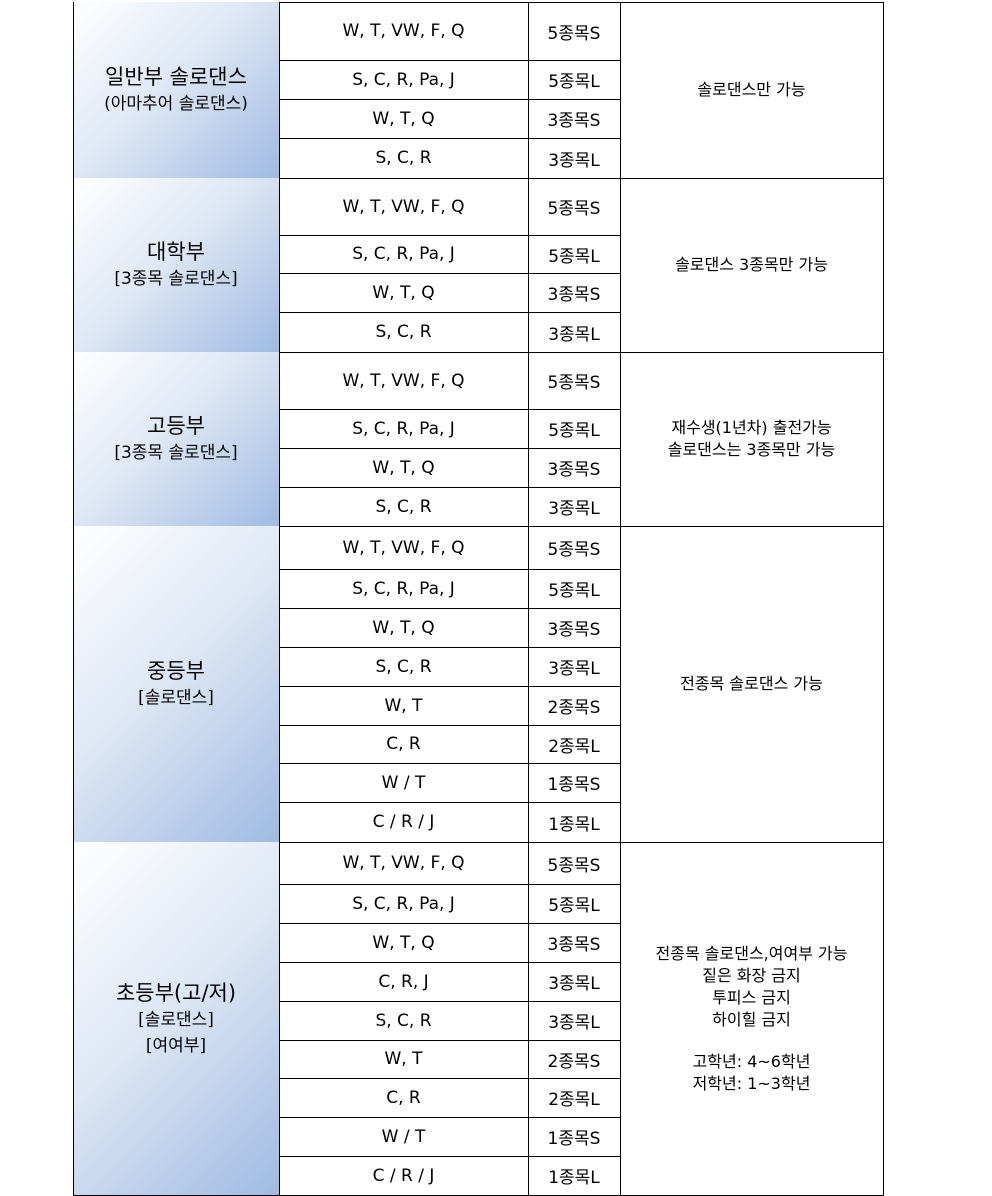 The width and height of the screenshot is (992, 1196). Describe the element at coordinates (176, 992) in the screenshot. I see `category-title: 초등부(고/저)` at that location.